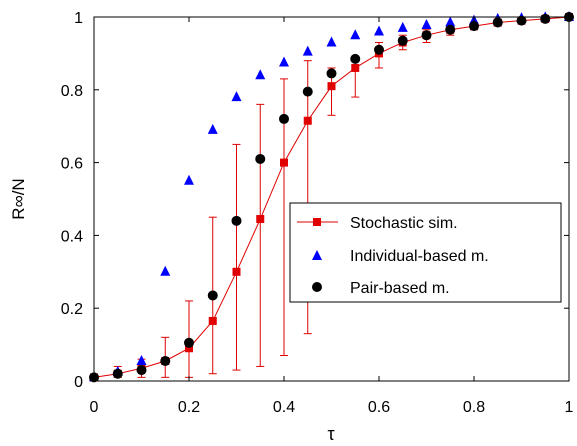 This screenshot has width=577, height=446. Describe the element at coordinates (317, 222) in the screenshot. I see `legend-marker-square` at that location.